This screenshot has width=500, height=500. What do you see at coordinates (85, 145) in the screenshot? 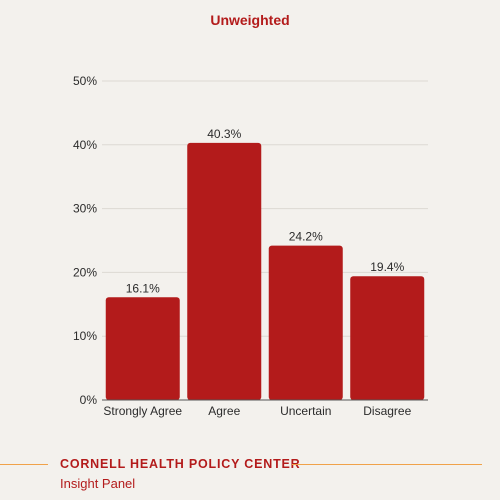
I see `y-tick-label: 40%` at bounding box center [85, 145].